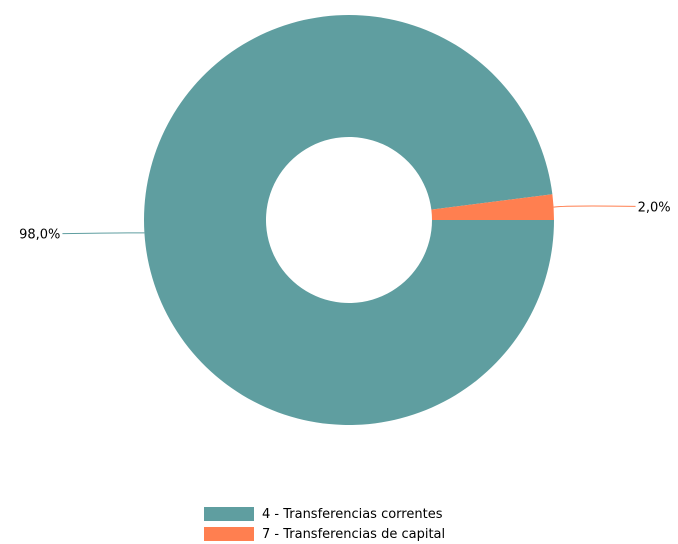 The width and height of the screenshot is (678, 544). I want to click on legend-label-series-0: 4 - Transferencias correntes, so click(352, 514).